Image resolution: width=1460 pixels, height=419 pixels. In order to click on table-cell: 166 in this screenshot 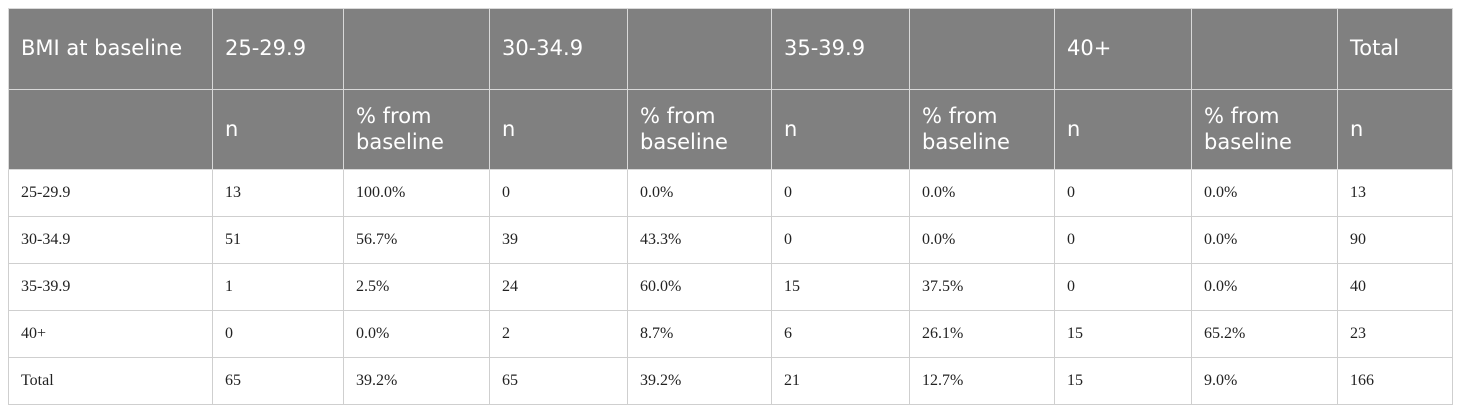, I will do `click(1395, 381)`.